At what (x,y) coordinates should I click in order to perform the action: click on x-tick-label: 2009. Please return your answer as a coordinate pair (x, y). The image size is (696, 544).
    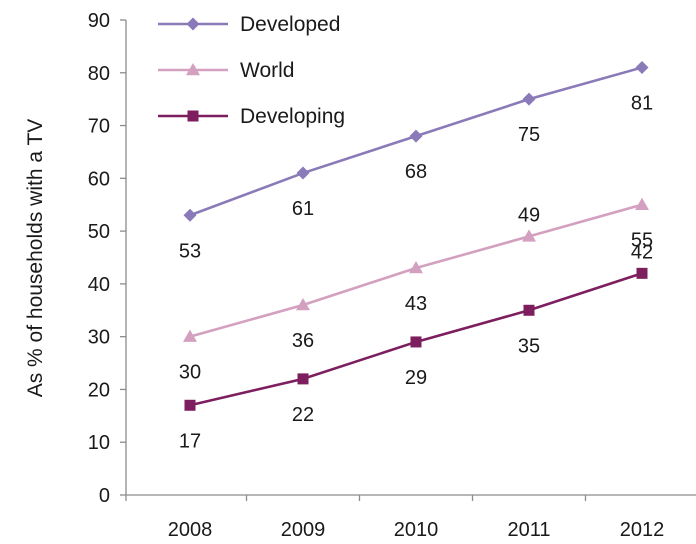
    Looking at the image, I should click on (303, 530).